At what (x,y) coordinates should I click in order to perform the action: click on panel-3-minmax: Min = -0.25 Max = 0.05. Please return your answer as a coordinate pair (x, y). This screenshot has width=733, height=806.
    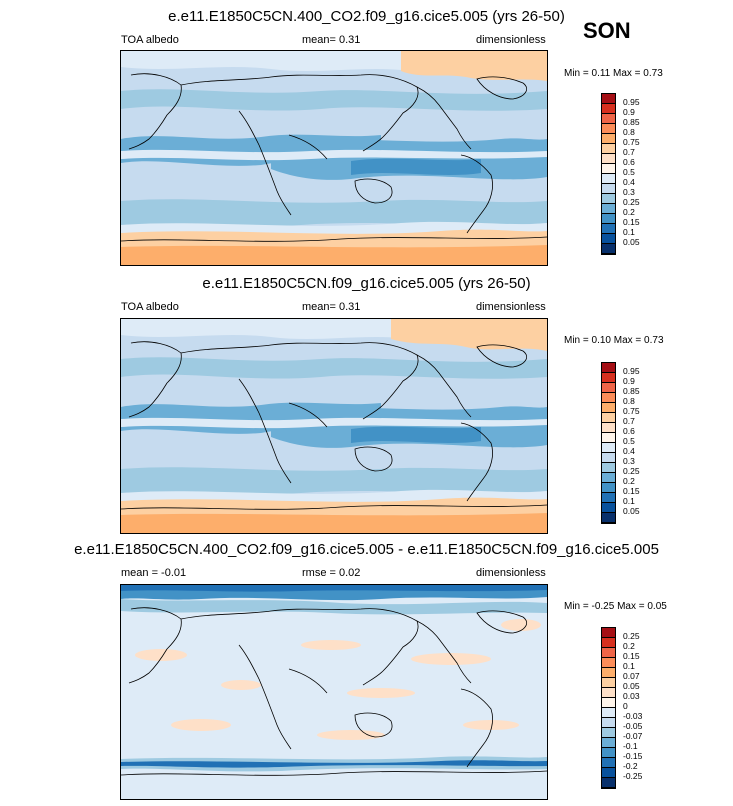
    Looking at the image, I should click on (615, 606).